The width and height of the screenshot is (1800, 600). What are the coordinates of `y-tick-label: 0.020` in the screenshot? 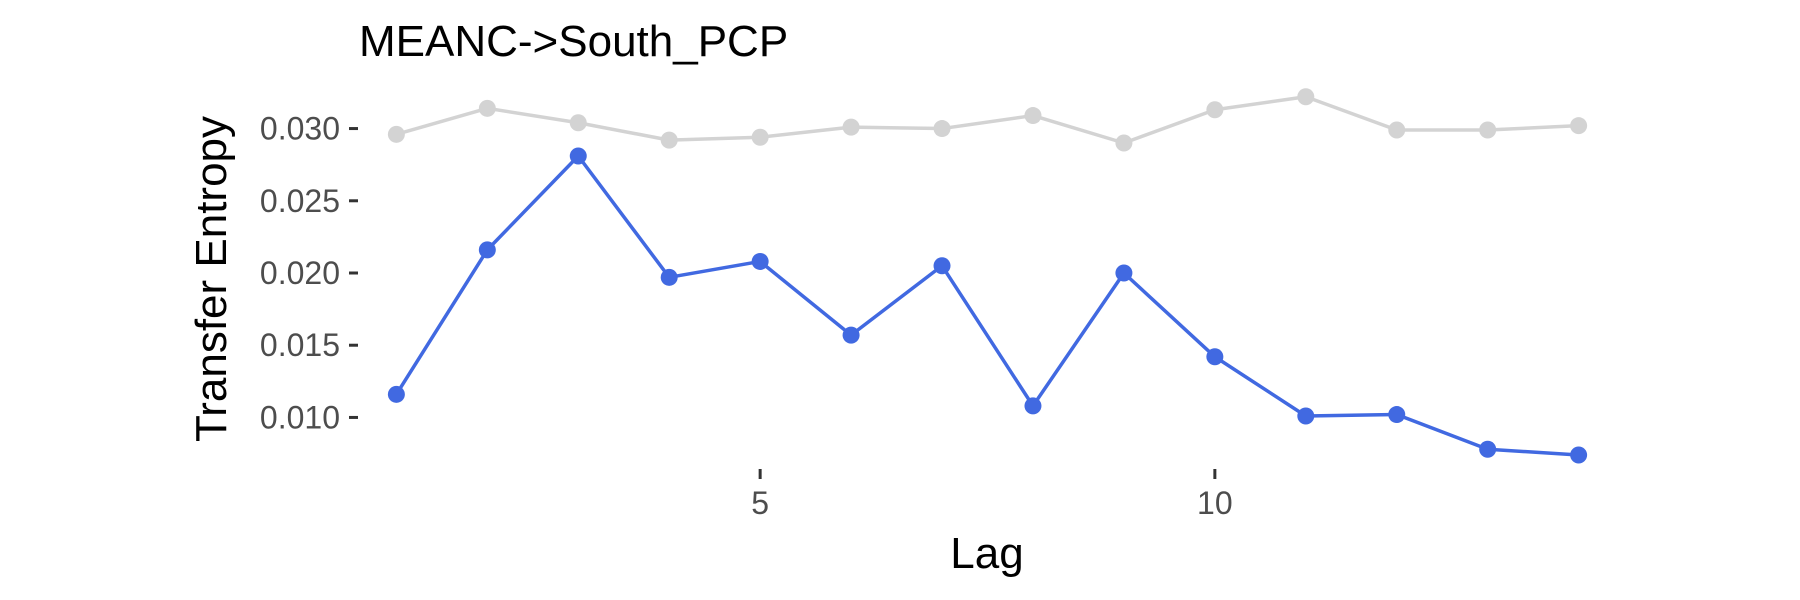 It's located at (300, 273).